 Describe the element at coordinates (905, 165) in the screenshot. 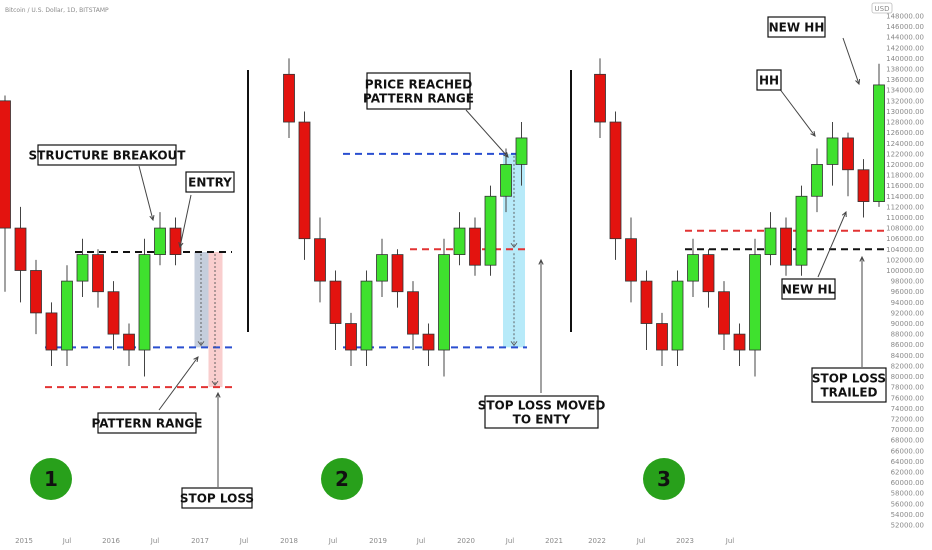

I see `y-tick-label: 120000.00` at that location.